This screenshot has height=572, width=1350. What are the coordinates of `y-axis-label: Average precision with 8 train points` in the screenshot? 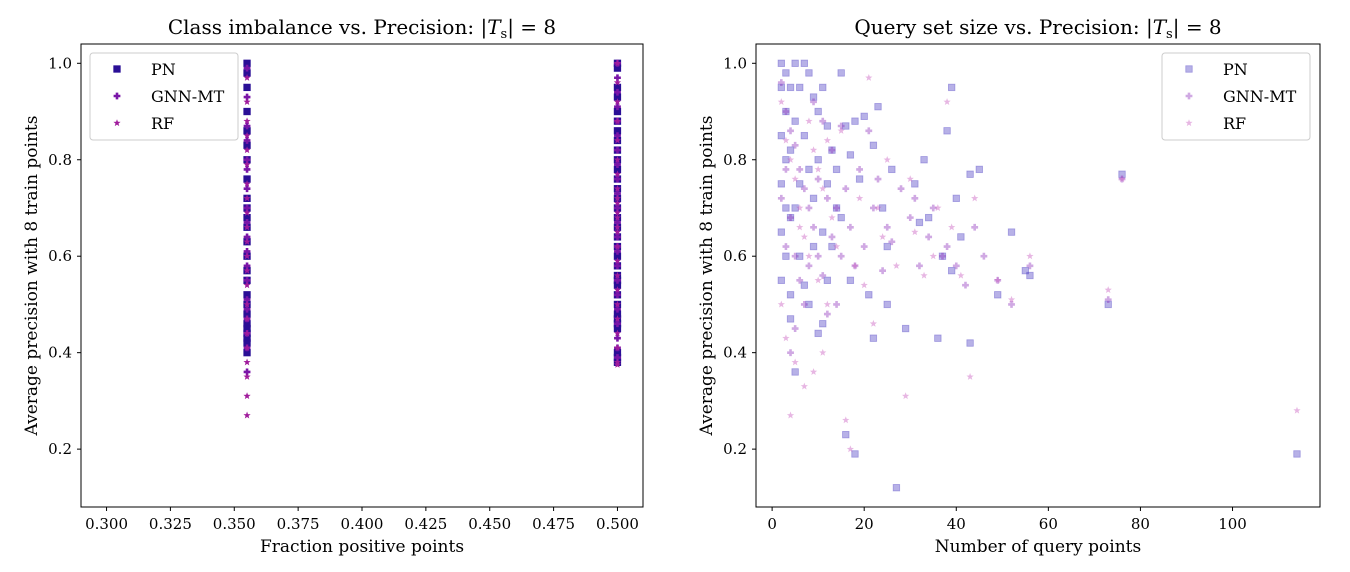 It's located at (32, 276).